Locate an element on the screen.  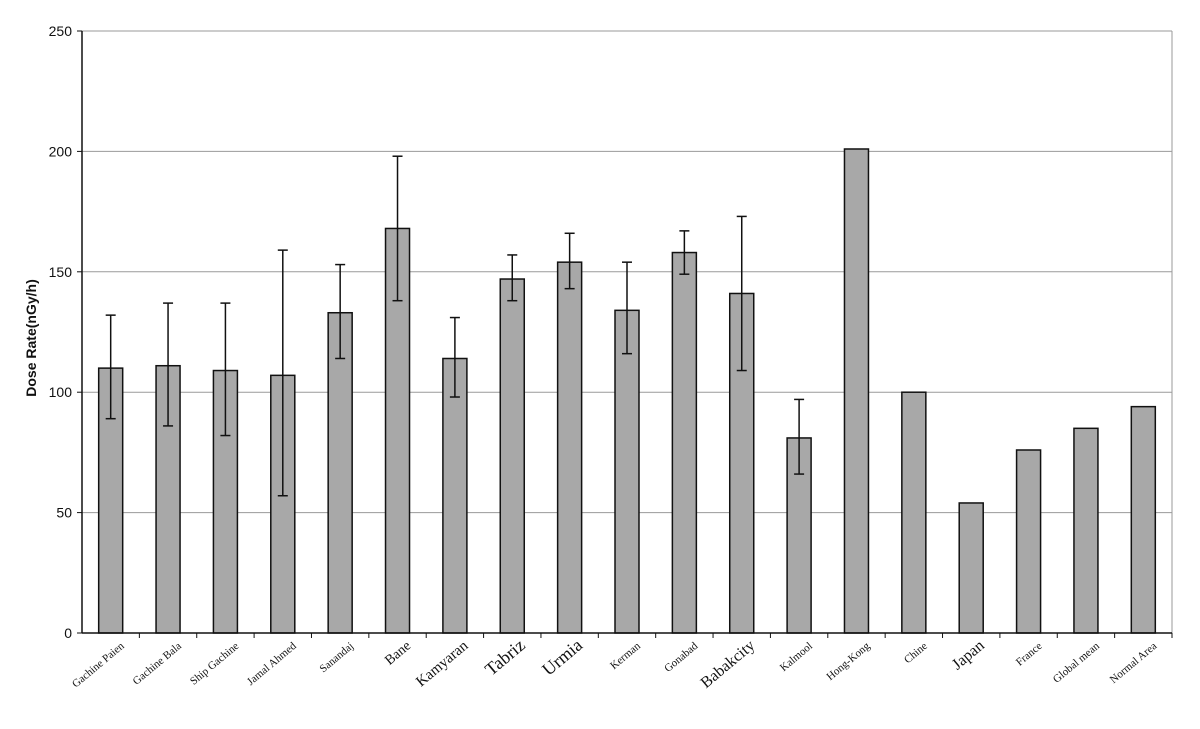
x-tick-label: Global mean is located at coordinates (1076, 663).